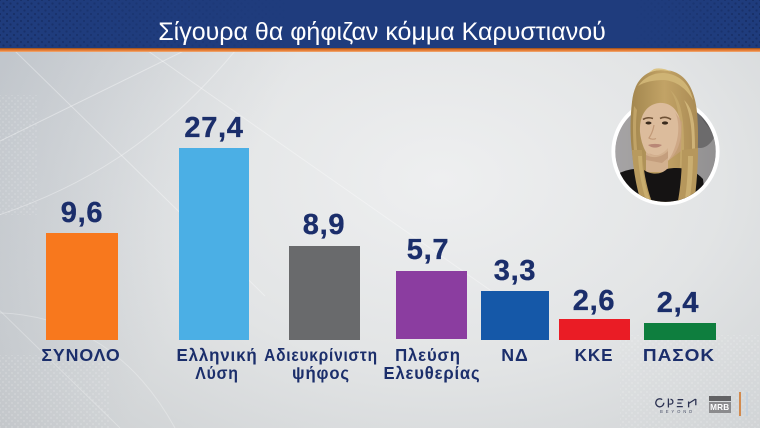 The width and height of the screenshot is (760, 428). What do you see at coordinates (677, 411) in the screenshot?
I see `svg-text: BEYOND` at bounding box center [677, 411].